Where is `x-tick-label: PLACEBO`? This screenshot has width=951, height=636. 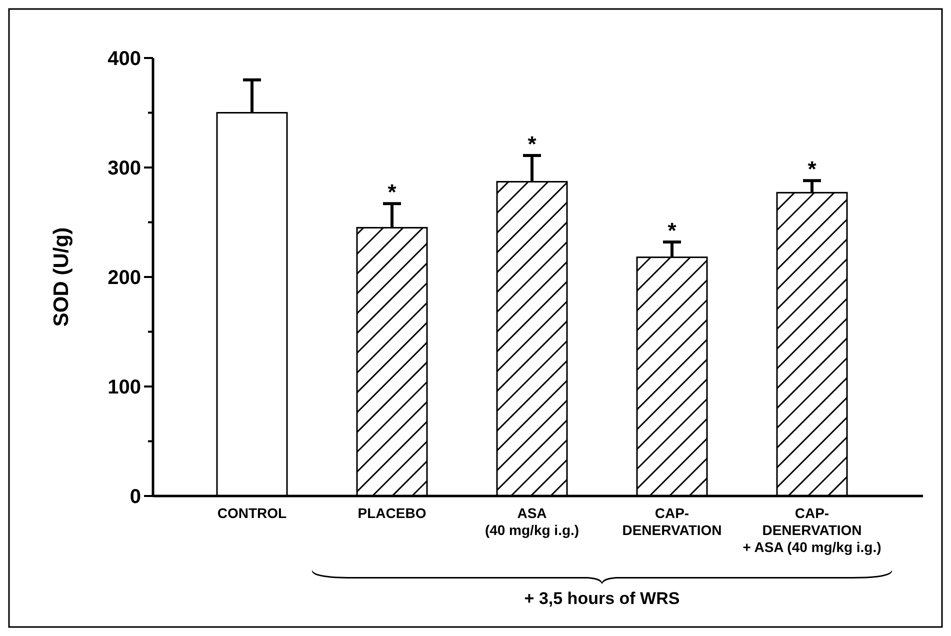
x-tick-label: PLACEBO is located at coordinates (392, 513).